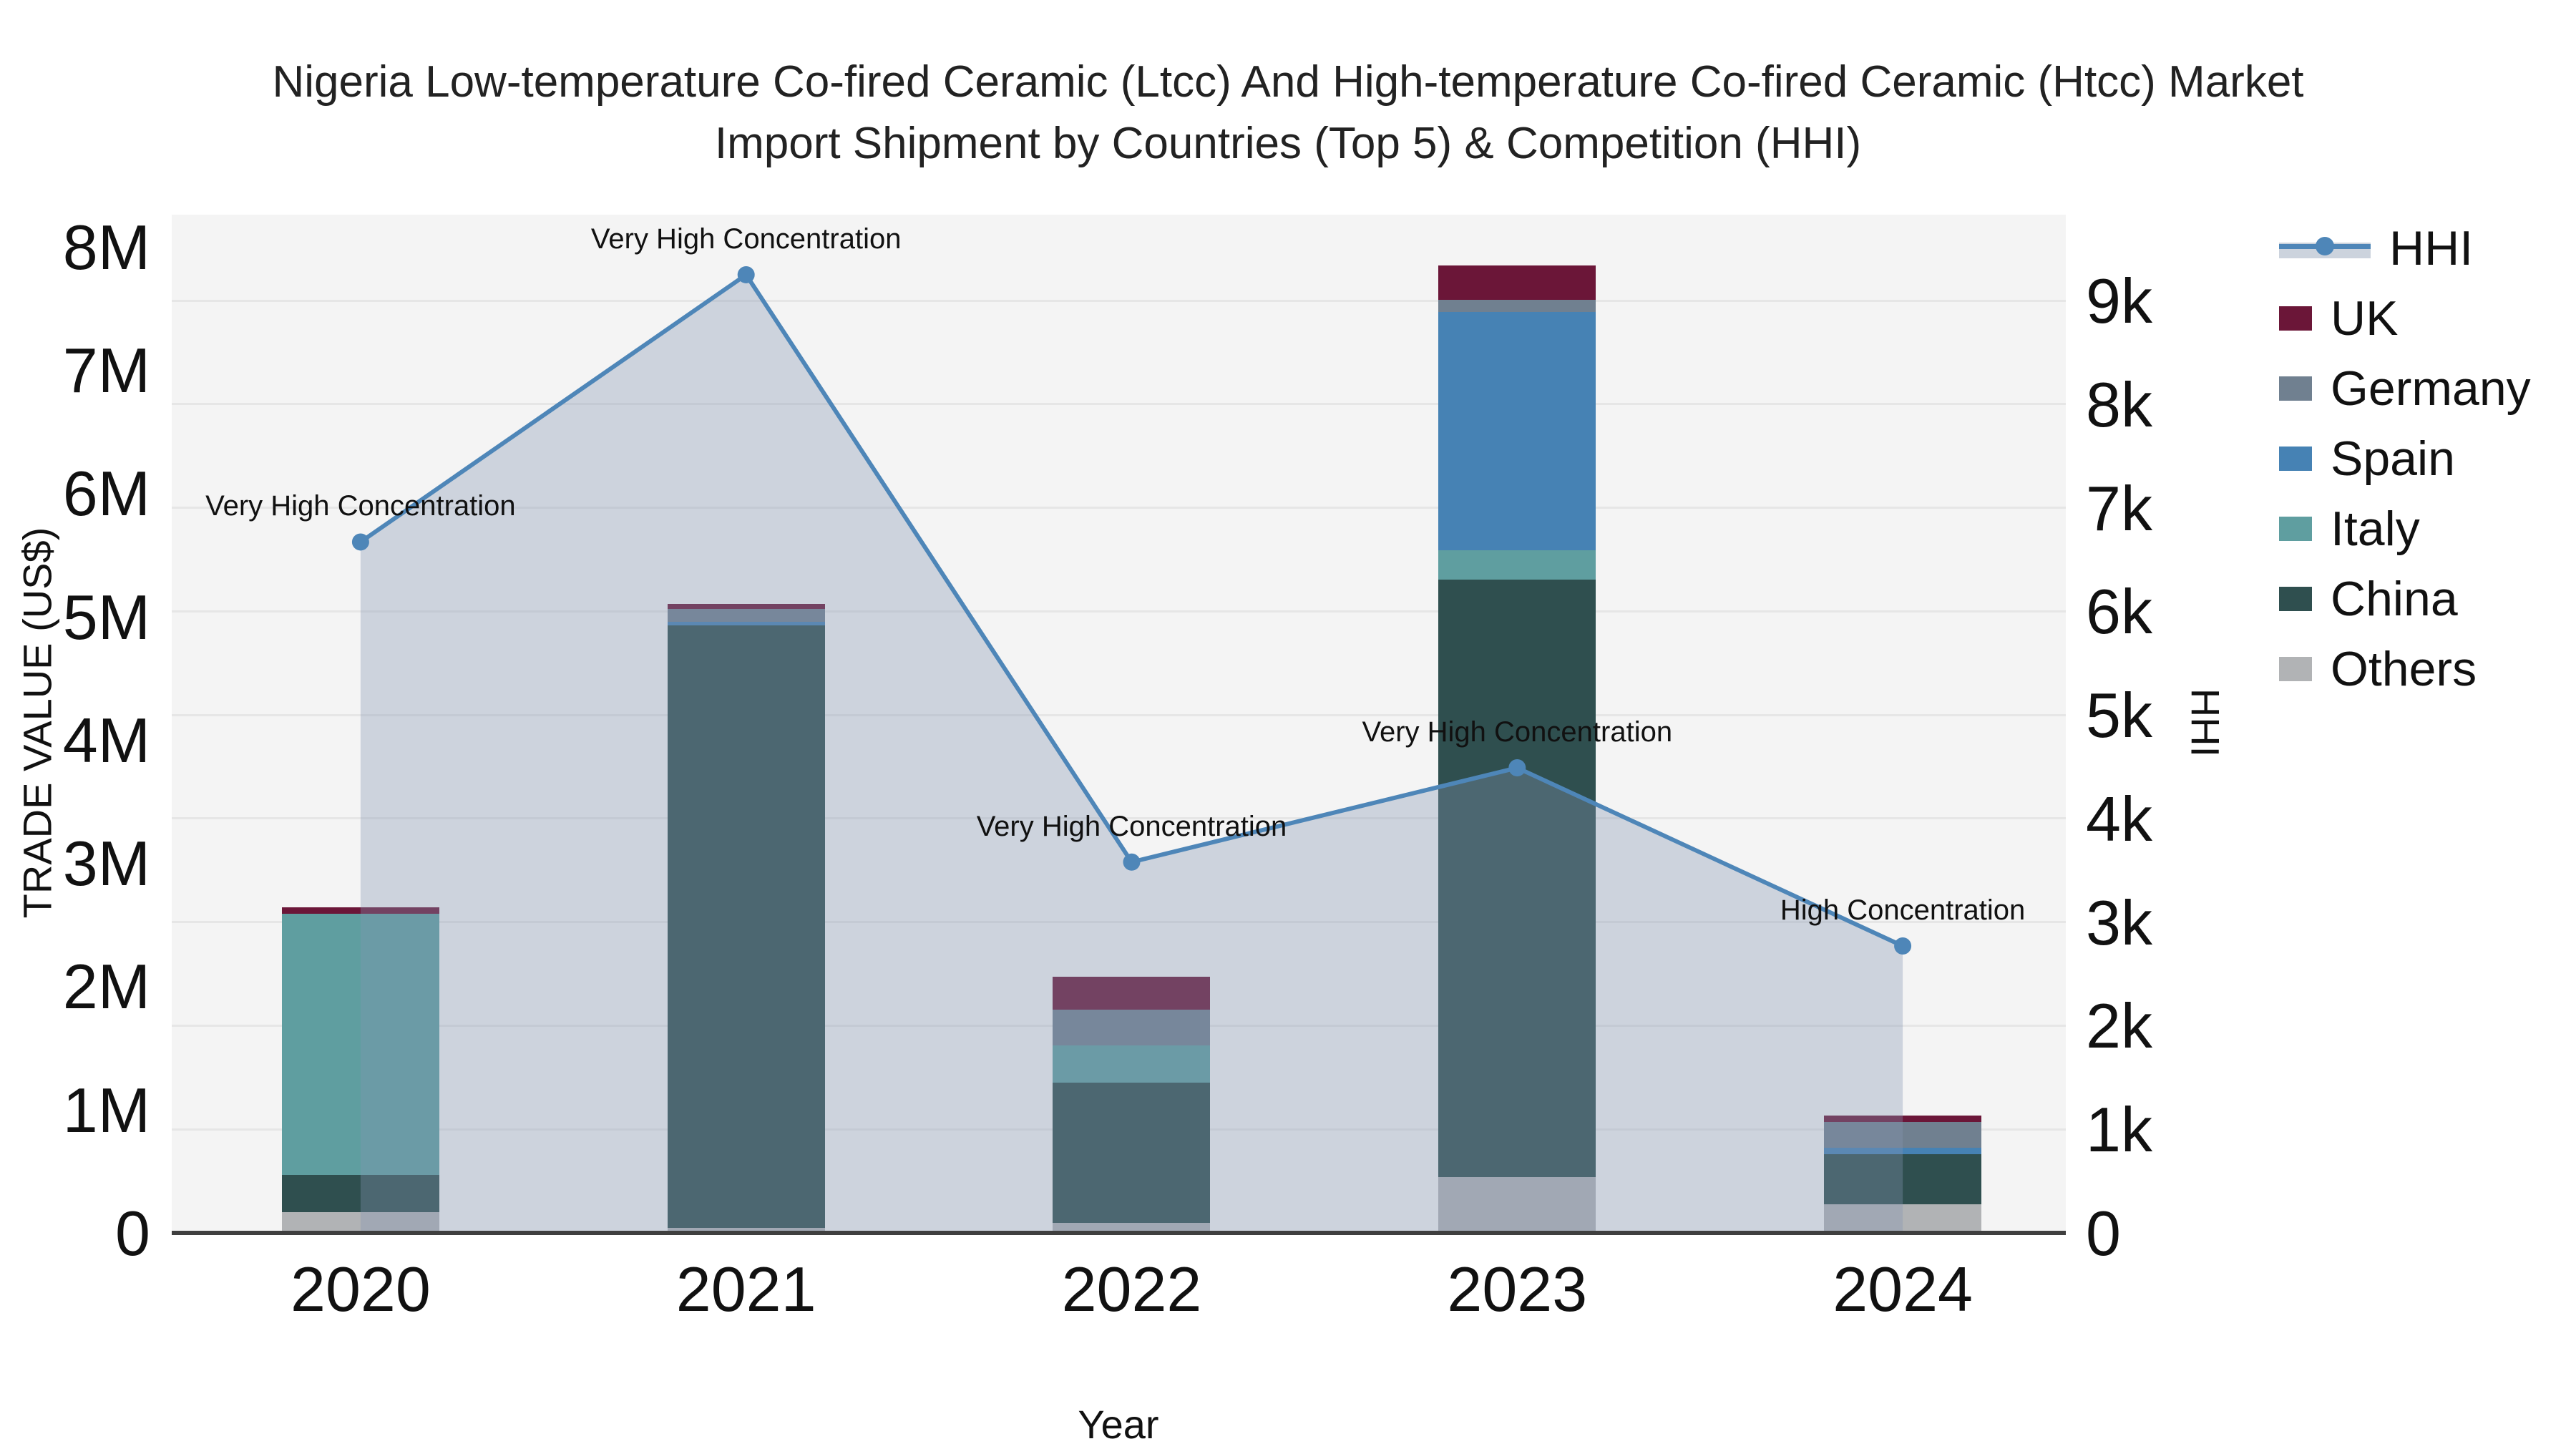  What do you see at coordinates (2103, 1233) in the screenshot?
I see `y2-tick-0: 0` at bounding box center [2103, 1233].